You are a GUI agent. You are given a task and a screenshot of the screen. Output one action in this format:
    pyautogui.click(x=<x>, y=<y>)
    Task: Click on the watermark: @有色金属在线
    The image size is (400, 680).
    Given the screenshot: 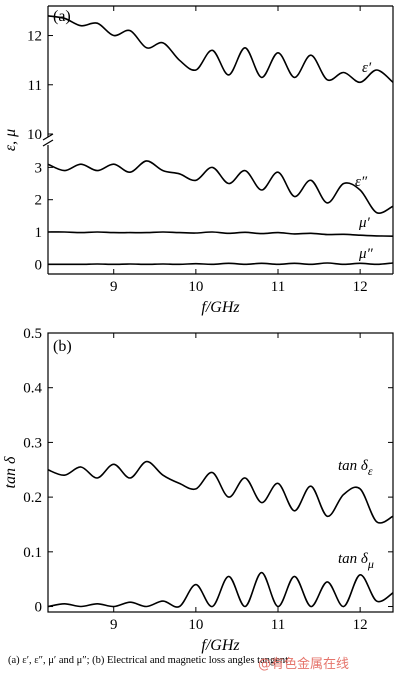 What is the action you would take?
    pyautogui.click(x=304, y=664)
    